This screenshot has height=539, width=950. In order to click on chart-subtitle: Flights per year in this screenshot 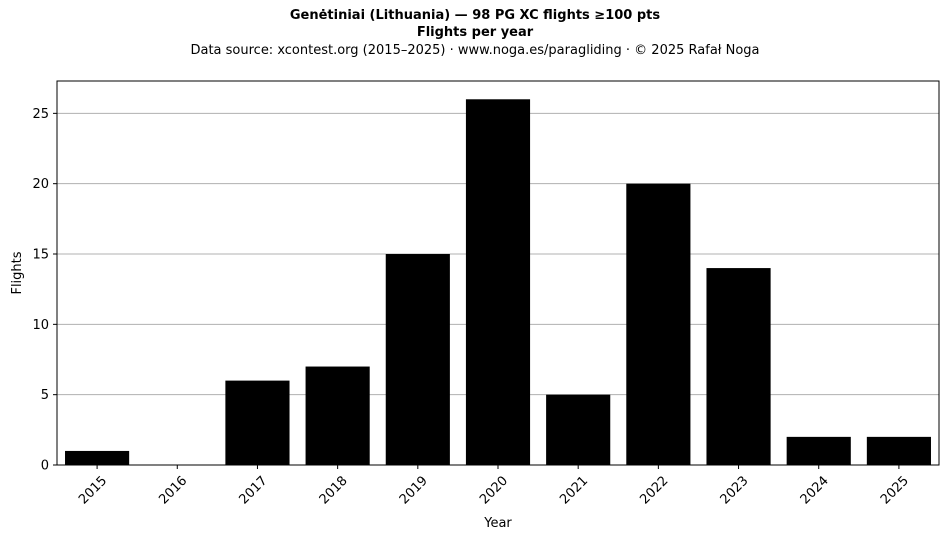, I will do `click(475, 32)`.